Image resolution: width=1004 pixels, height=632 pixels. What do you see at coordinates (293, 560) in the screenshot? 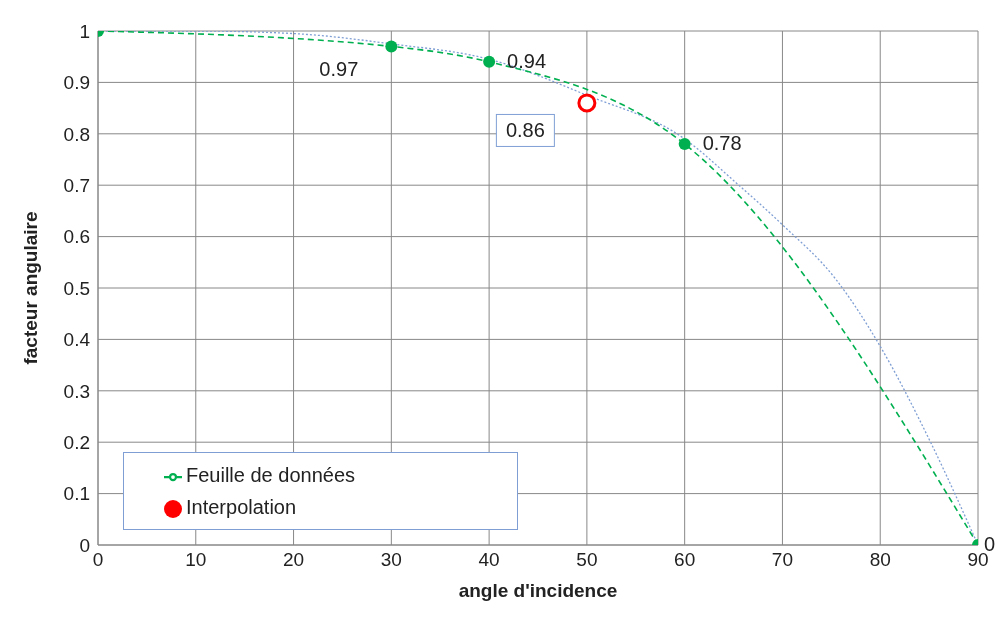
I see `x-tick-label: 20` at bounding box center [293, 560].